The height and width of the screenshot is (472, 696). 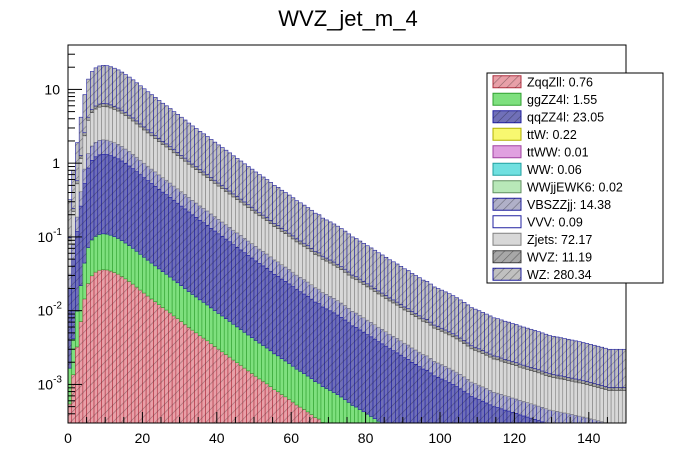 I want to click on y-tick-label: 10-1, so click(x=50, y=236).